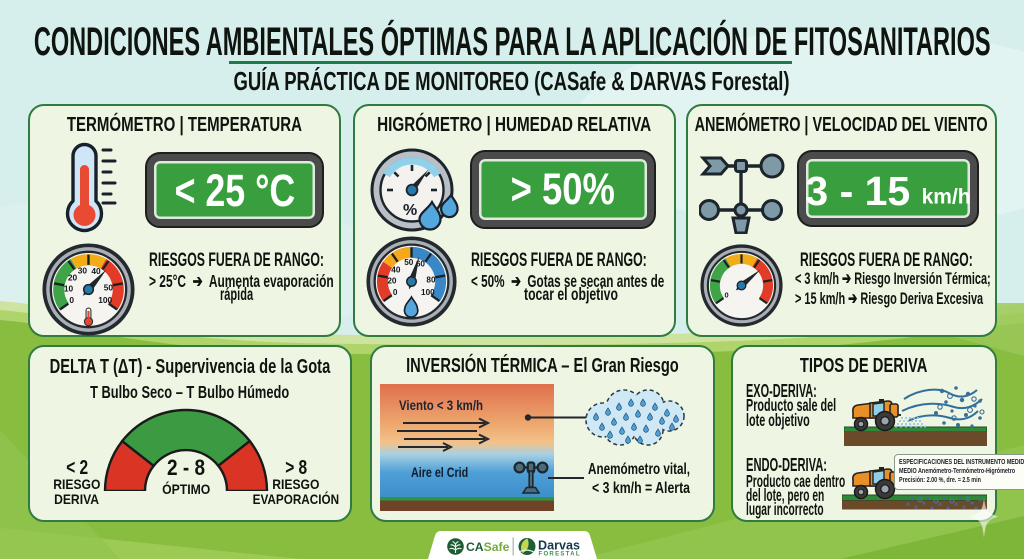  What do you see at coordinates (83, 270) in the screenshot?
I see `svg-text: 30` at bounding box center [83, 270].